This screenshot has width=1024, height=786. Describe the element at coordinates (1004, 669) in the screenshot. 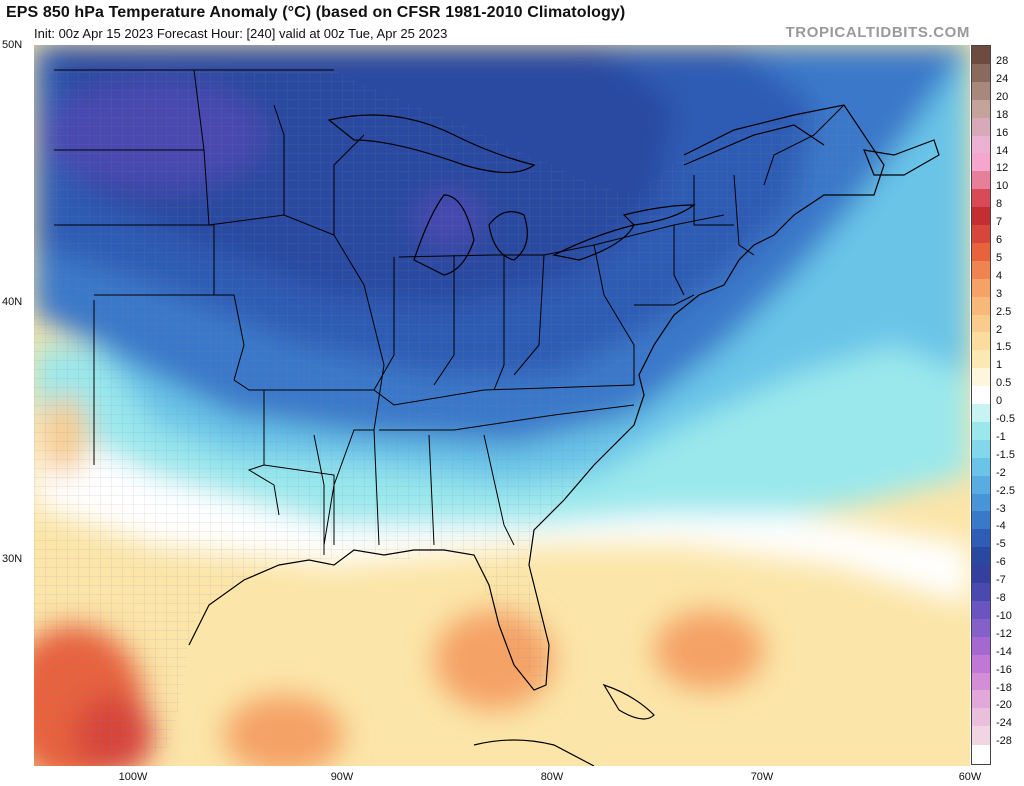

I see `legend-label: -16` at that location.